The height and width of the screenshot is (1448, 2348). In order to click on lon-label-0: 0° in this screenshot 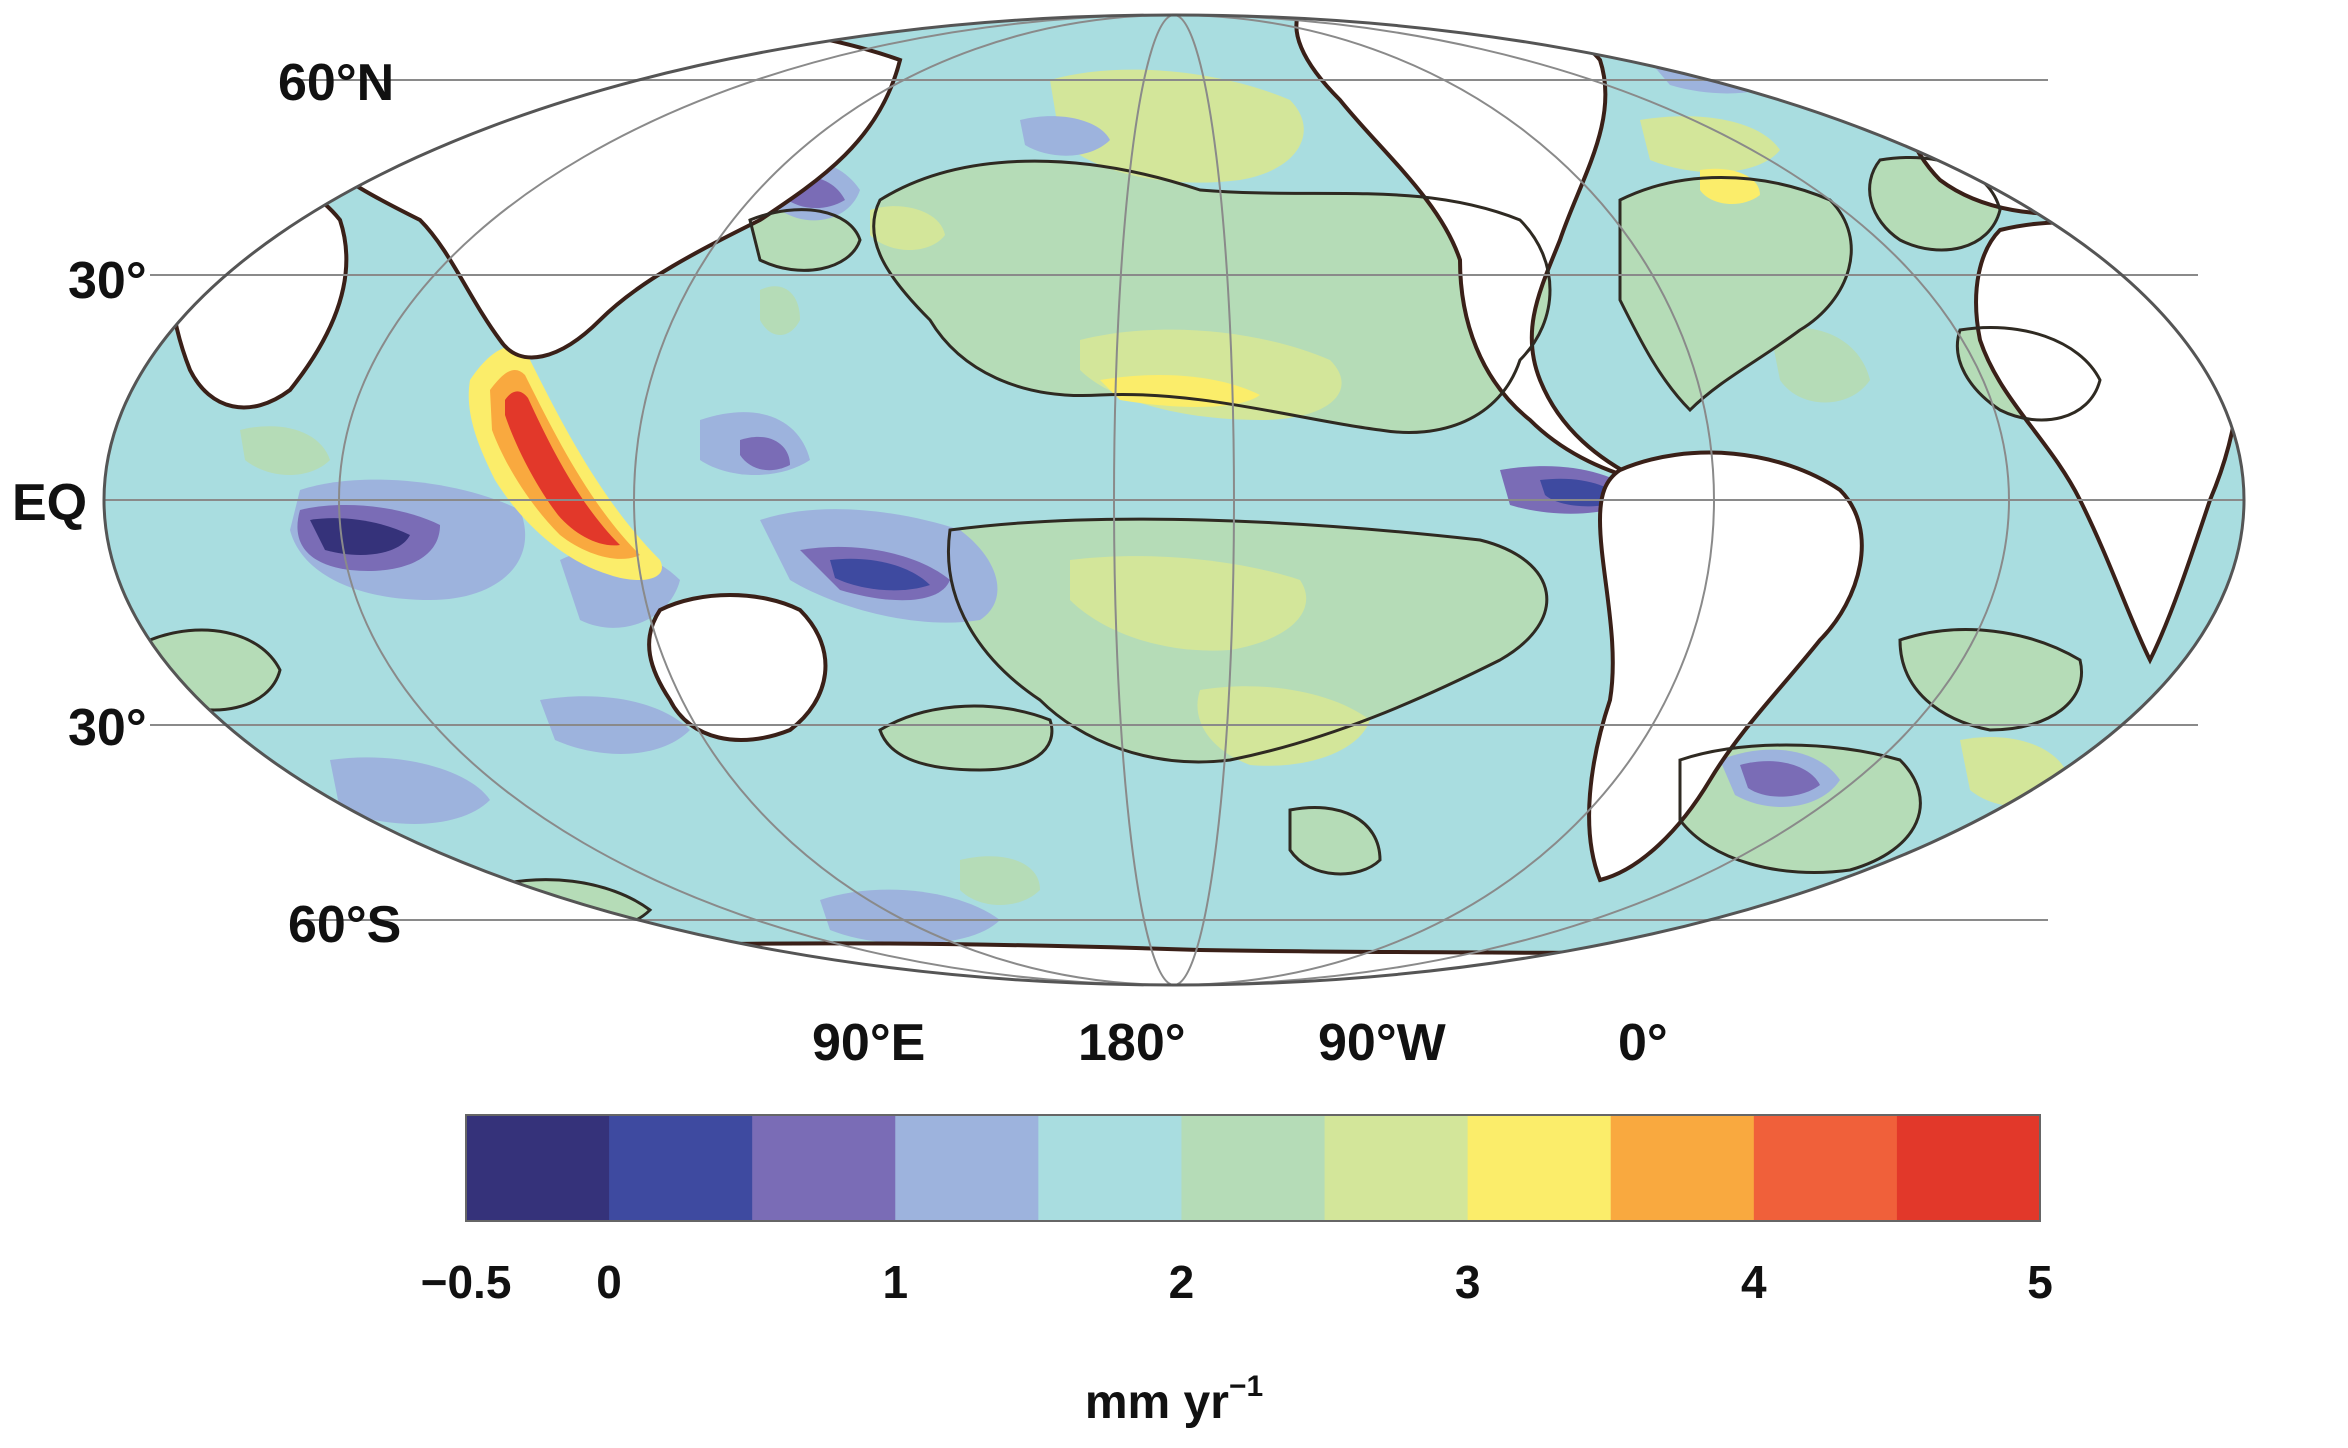, I will do `click(1643, 1043)`.